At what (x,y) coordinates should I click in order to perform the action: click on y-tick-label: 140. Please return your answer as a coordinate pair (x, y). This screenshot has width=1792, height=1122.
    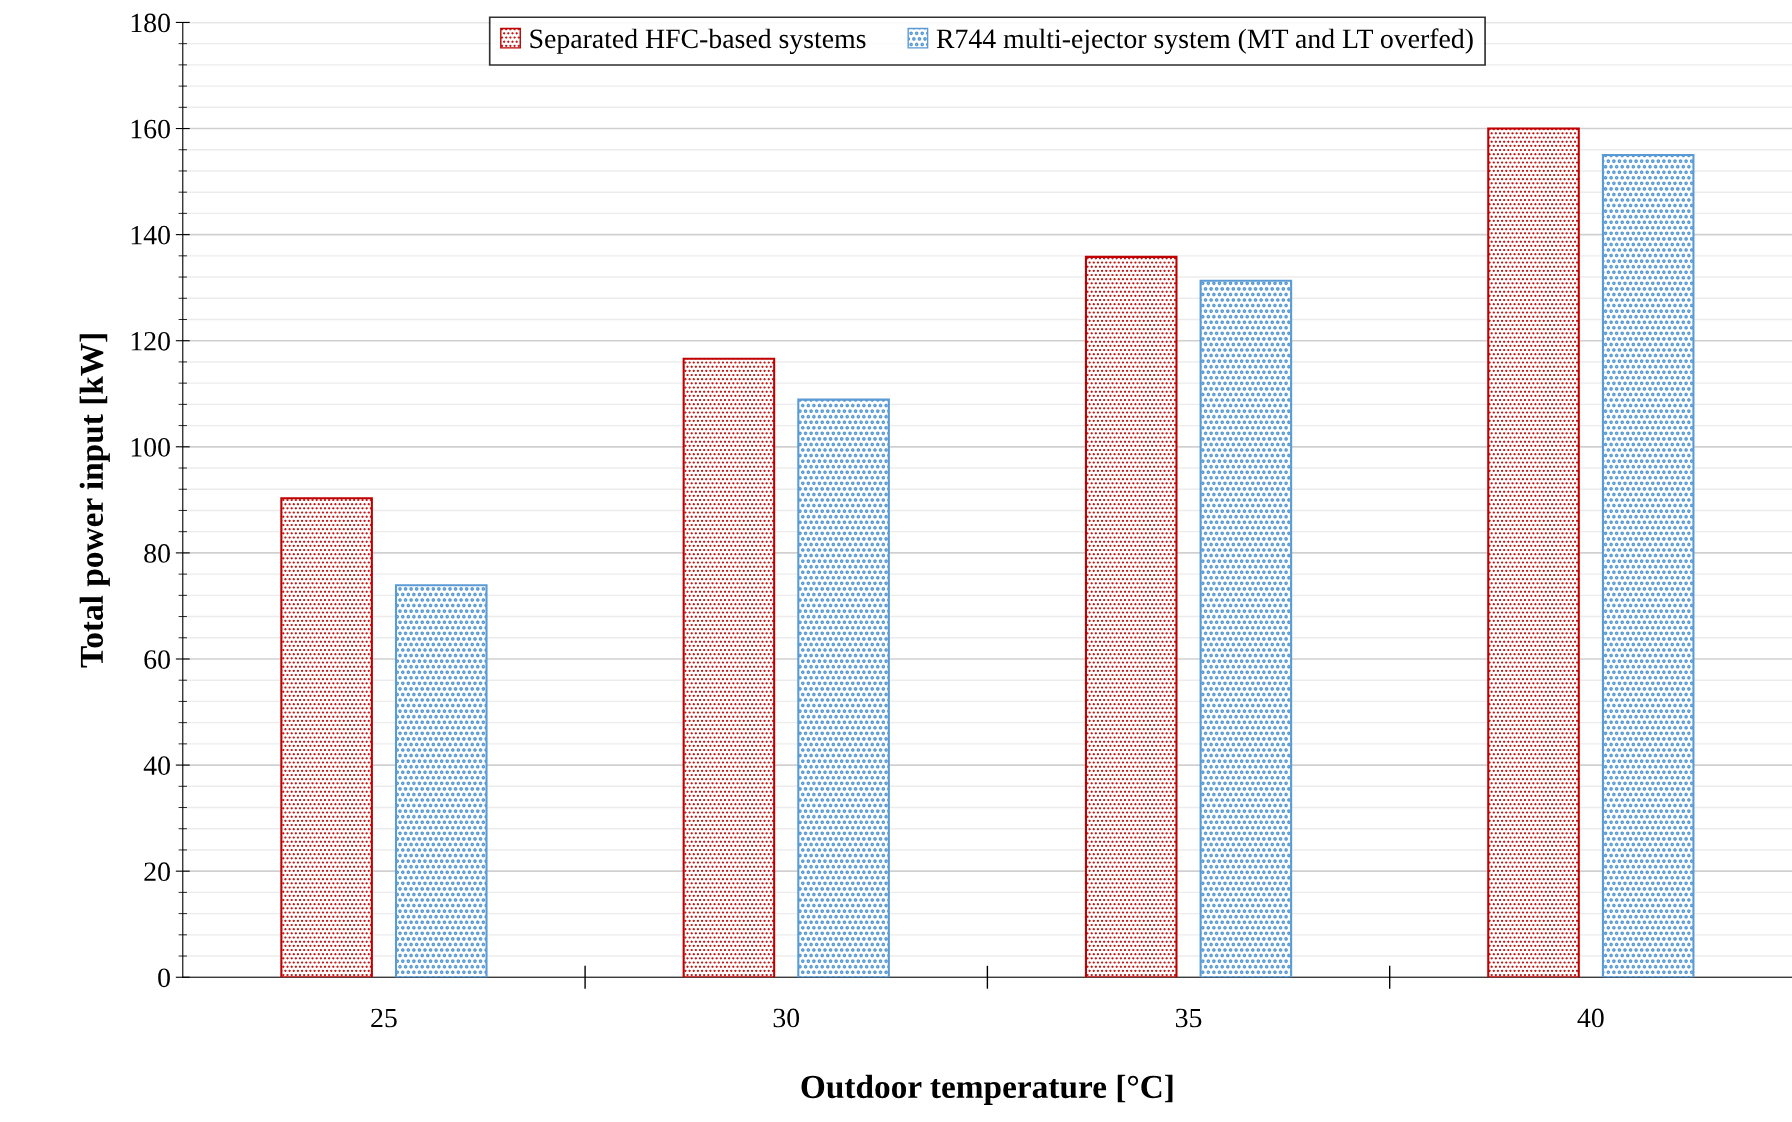
    Looking at the image, I should click on (150, 235).